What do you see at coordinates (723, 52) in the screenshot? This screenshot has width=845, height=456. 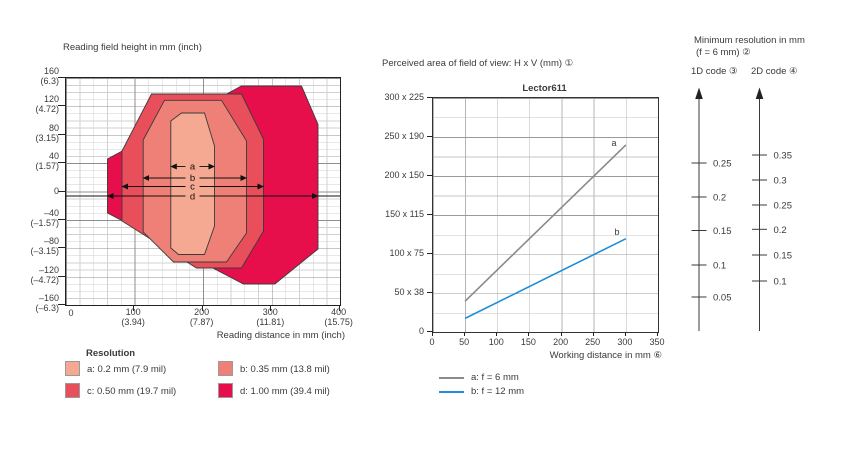 I see `right-panel-title-line2: (f = 6 mm) ②` at bounding box center [723, 52].